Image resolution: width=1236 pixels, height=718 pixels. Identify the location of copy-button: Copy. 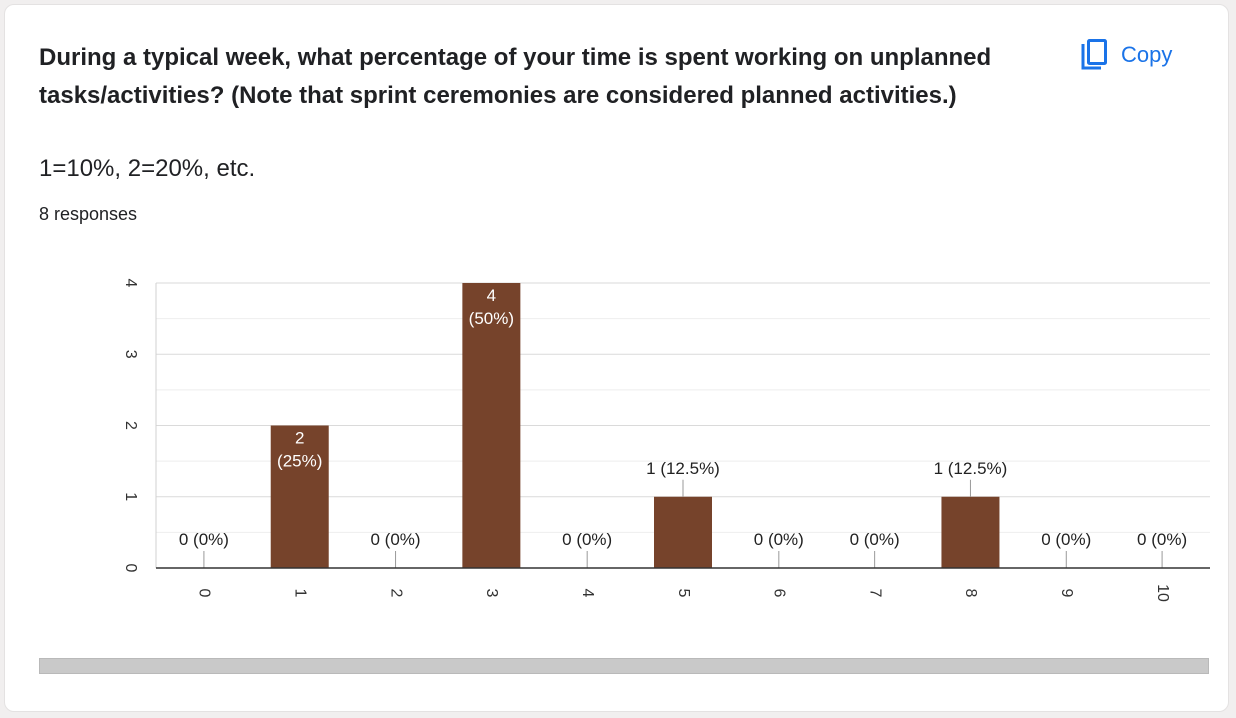
(1139, 55).